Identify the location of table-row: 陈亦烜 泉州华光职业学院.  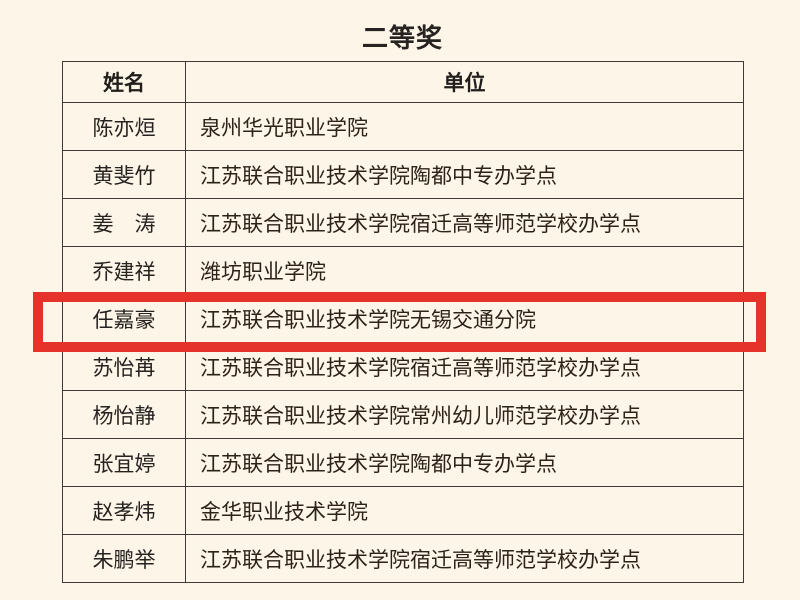
(403, 126).